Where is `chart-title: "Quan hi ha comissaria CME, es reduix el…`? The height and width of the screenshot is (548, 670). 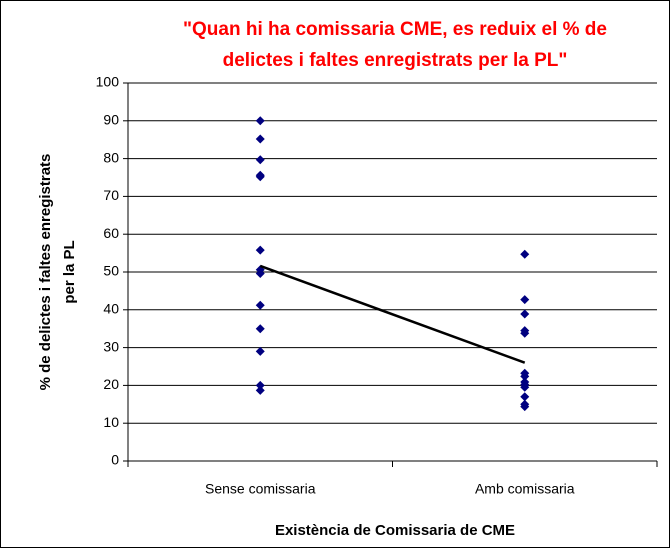 chart-title: "Quan hi ha comissaria CME, es reduix el… is located at coordinates (395, 29).